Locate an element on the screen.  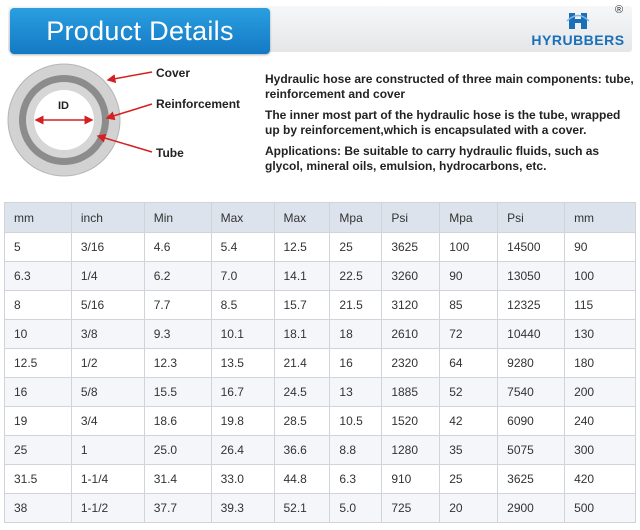
table-cell: 5 is located at coordinates (38, 247).